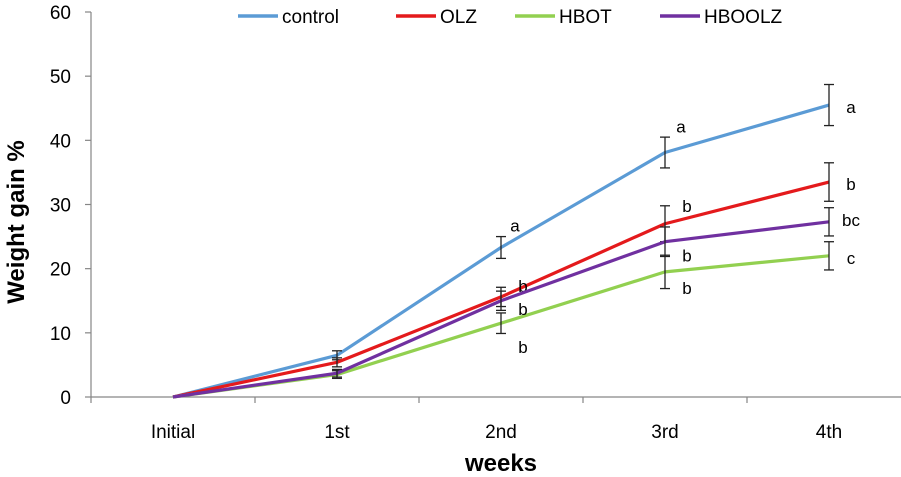  What do you see at coordinates (664, 432) in the screenshot?
I see `x-tick-label: 3rd` at bounding box center [664, 432].